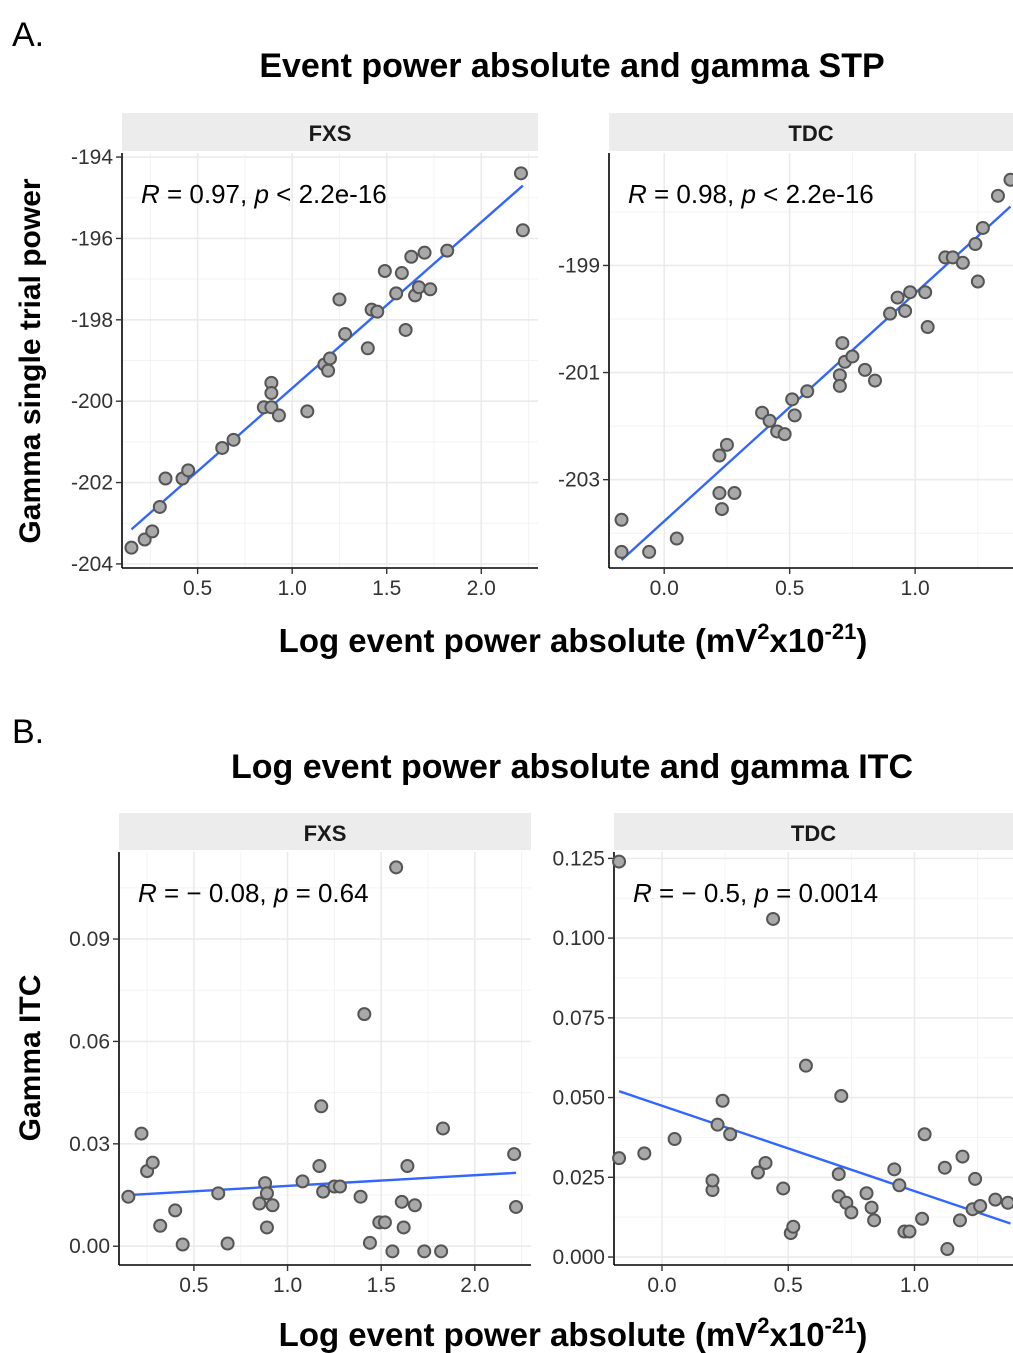 The height and width of the screenshot is (1353, 1013). I want to click on x-label-sup2: -21, so click(841, 631).